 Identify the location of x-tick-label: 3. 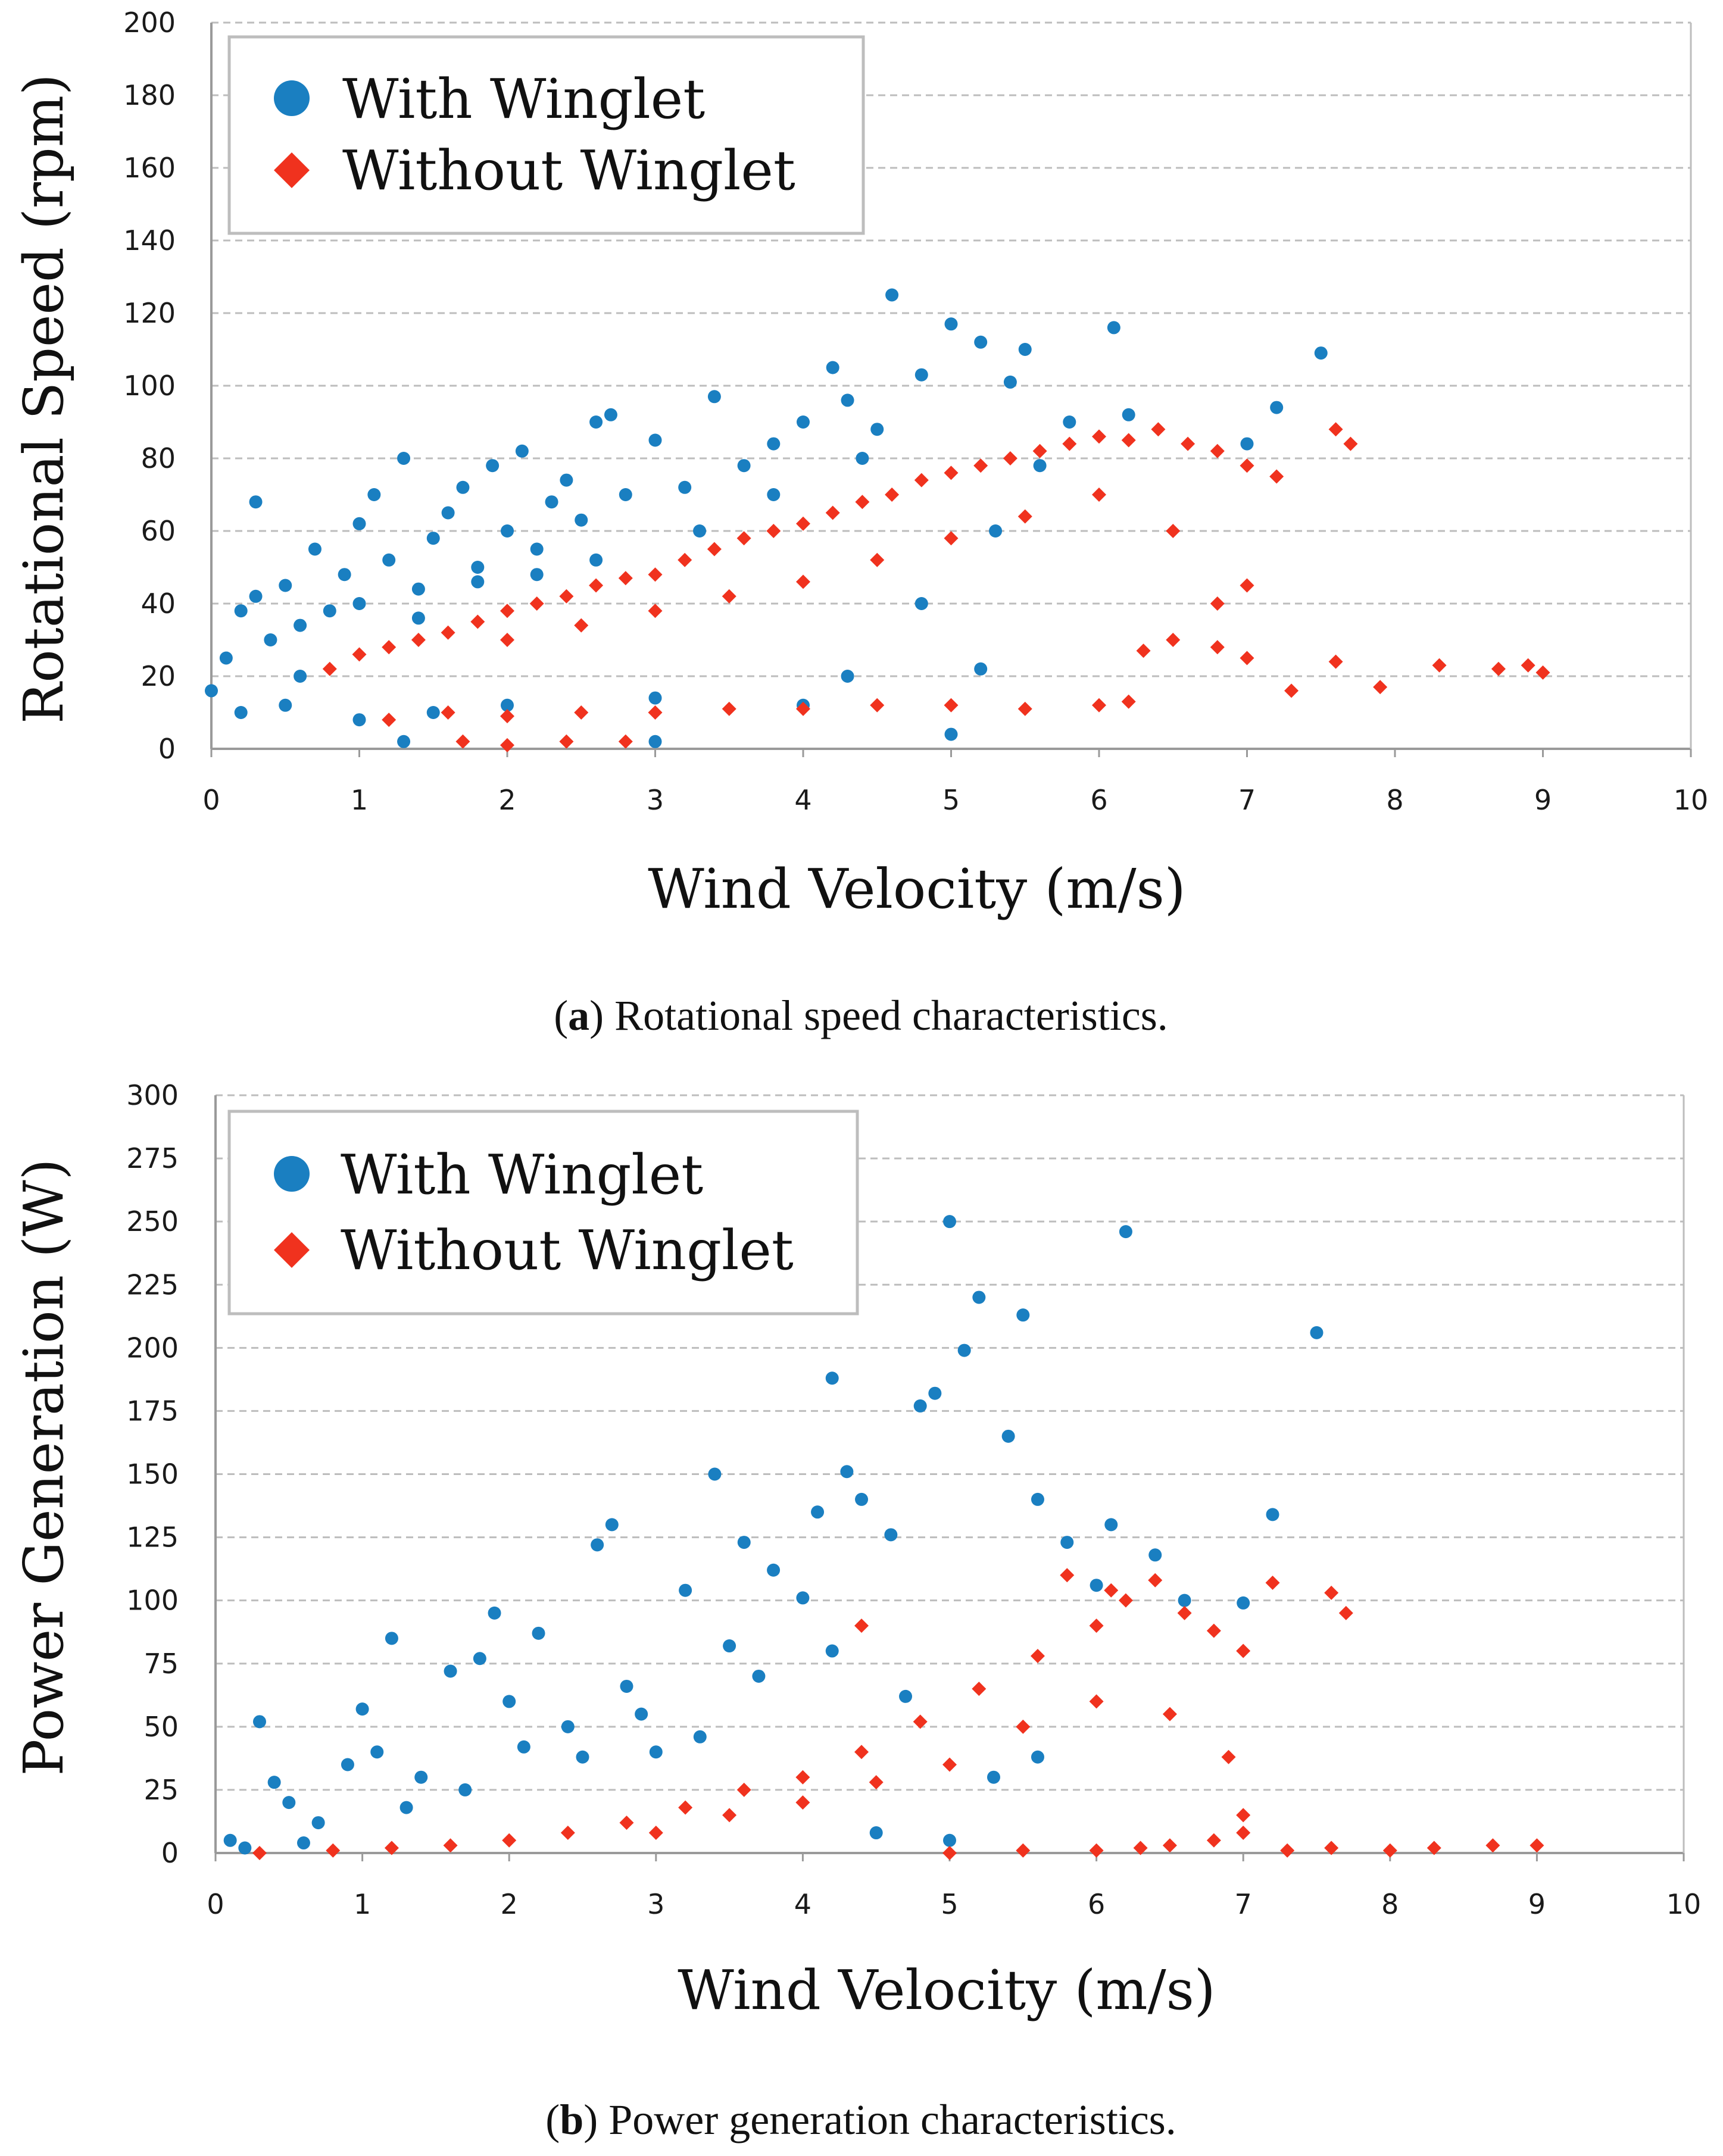
(655, 800).